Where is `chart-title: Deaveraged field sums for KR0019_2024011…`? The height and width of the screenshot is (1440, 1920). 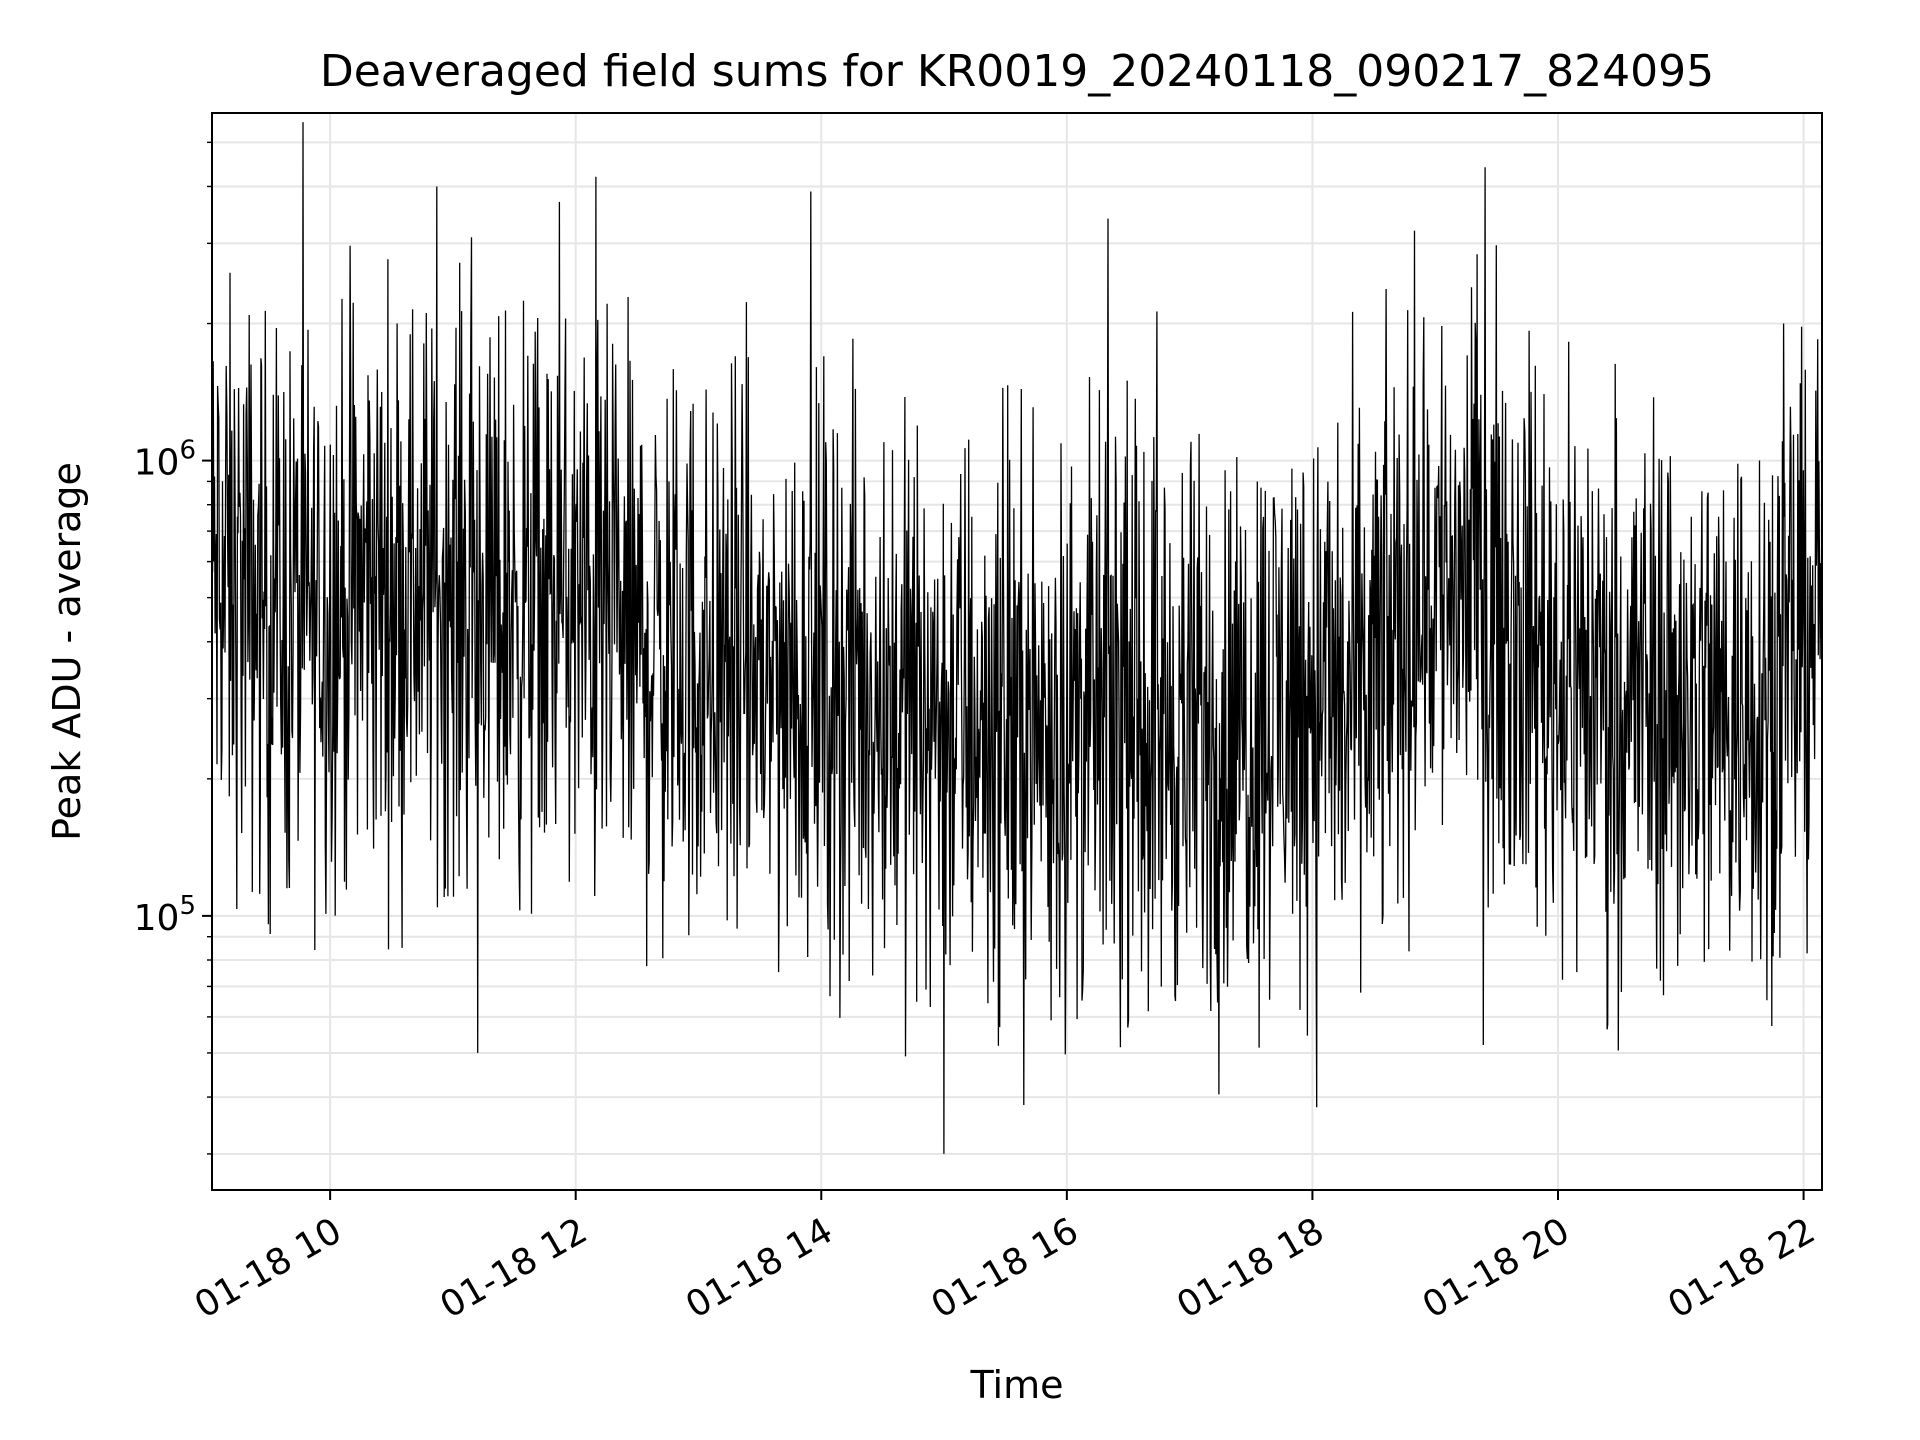 chart-title: Deaveraged field sums for KR0019_2024011… is located at coordinates (1017, 71).